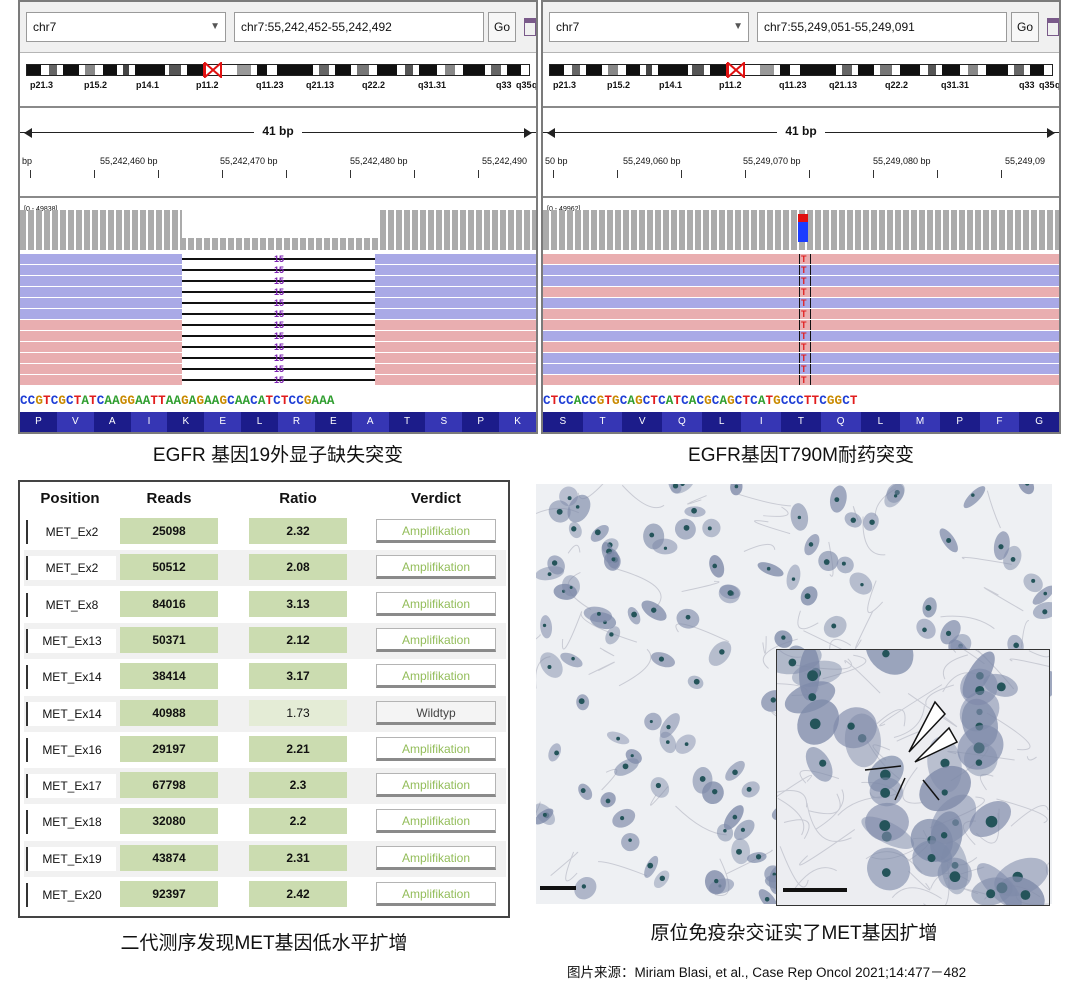  What do you see at coordinates (359, 27) in the screenshot?
I see `locus-input: chr7:55,242,452-55,242,492` at bounding box center [359, 27].